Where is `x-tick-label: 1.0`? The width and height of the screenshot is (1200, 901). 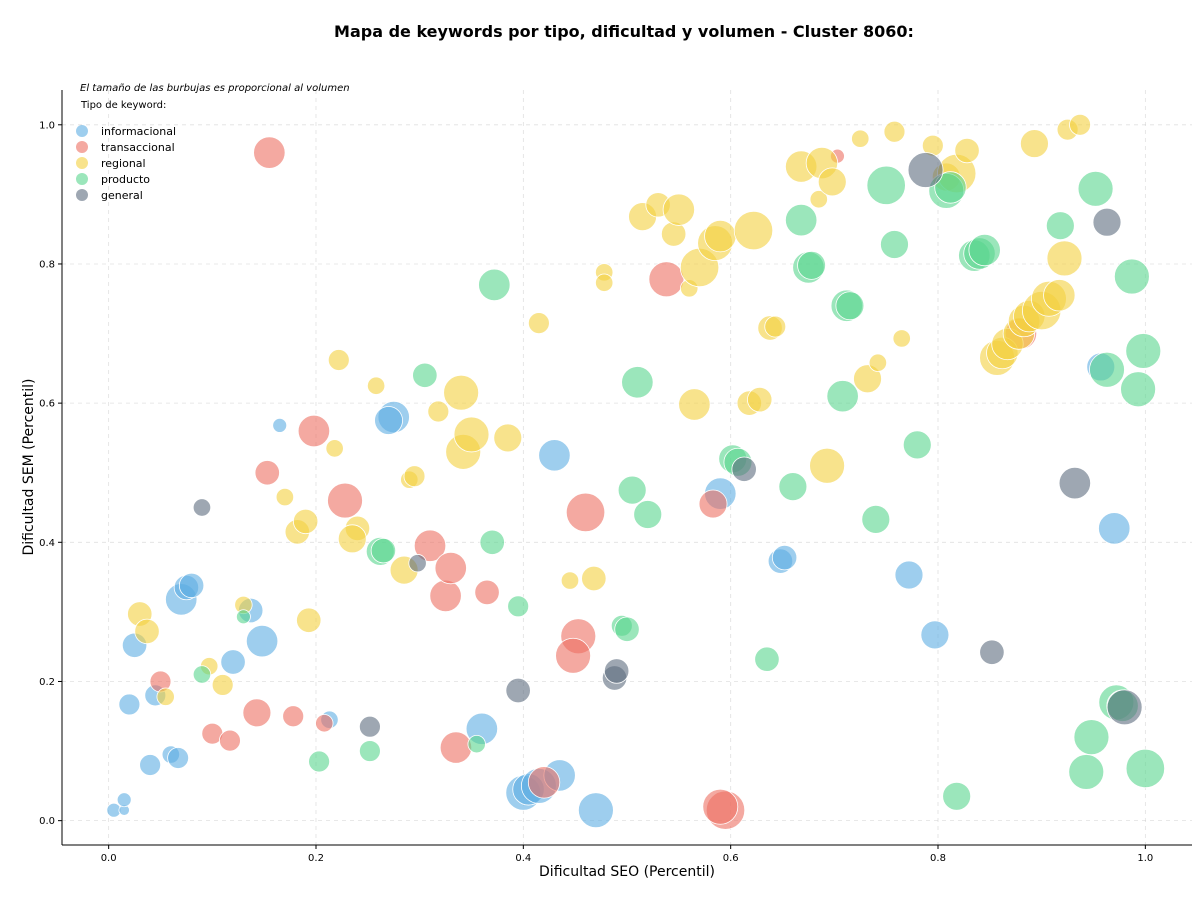
x-tick-label: 1.0 is located at coordinates (1145, 858).